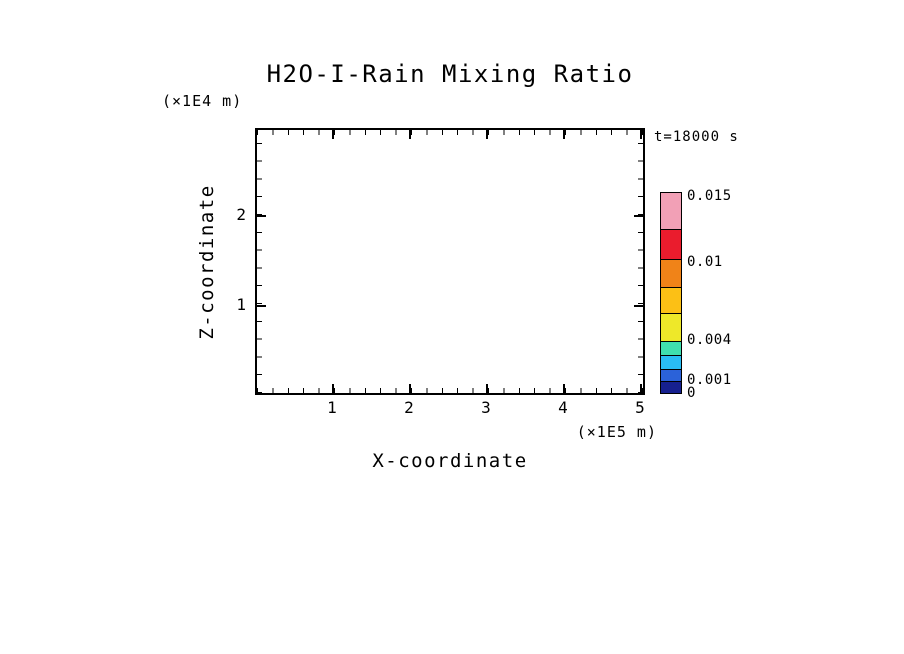 The height and width of the screenshot is (654, 904). What do you see at coordinates (640, 407) in the screenshot?
I see `x-tick-label: 5` at bounding box center [640, 407].